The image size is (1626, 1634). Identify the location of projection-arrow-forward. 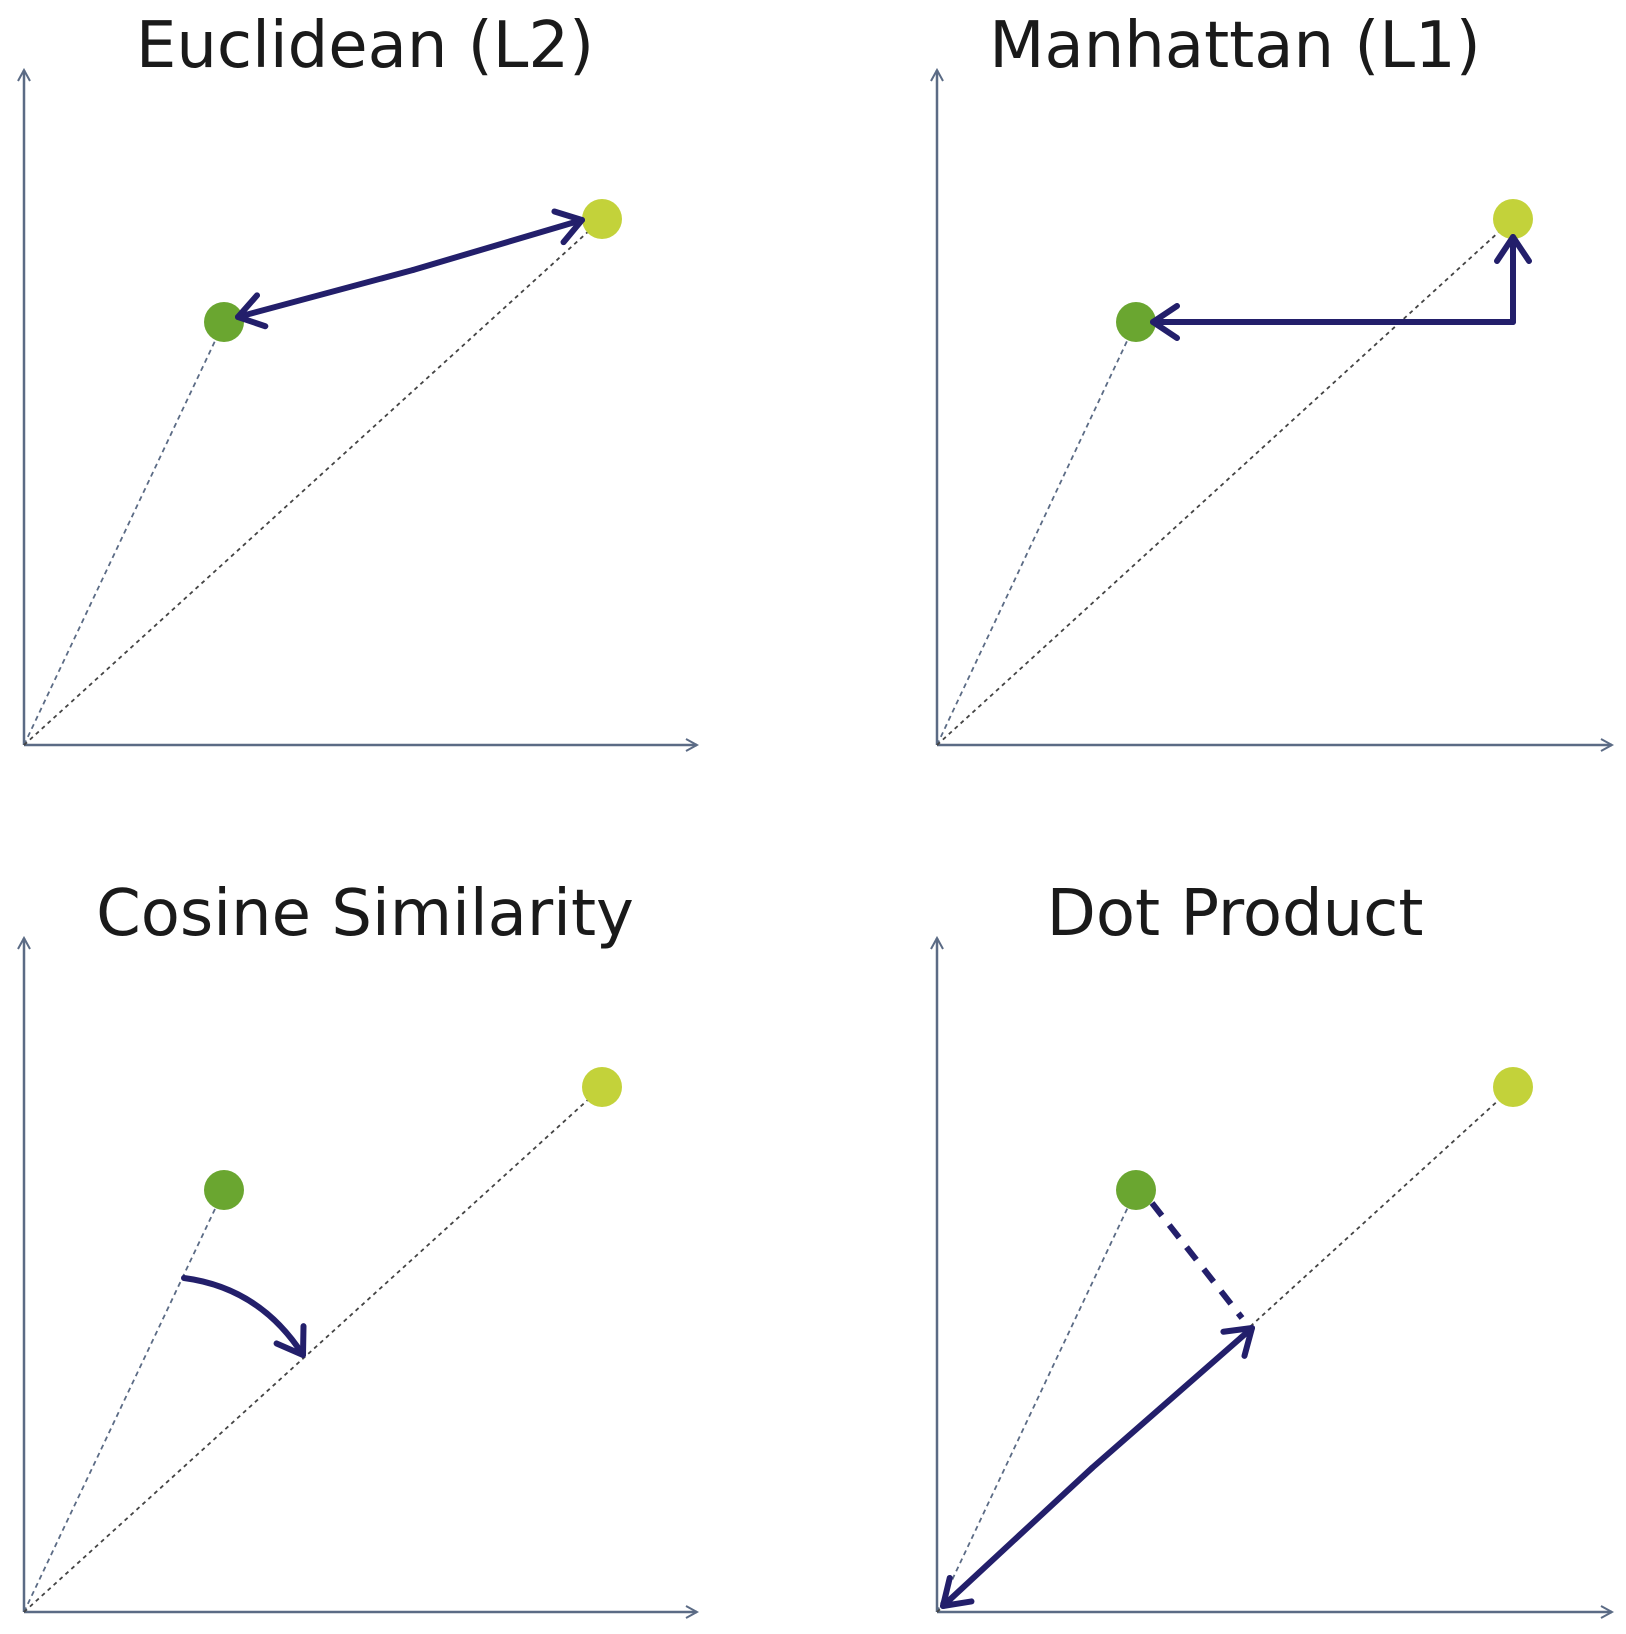
(1172, 1398).